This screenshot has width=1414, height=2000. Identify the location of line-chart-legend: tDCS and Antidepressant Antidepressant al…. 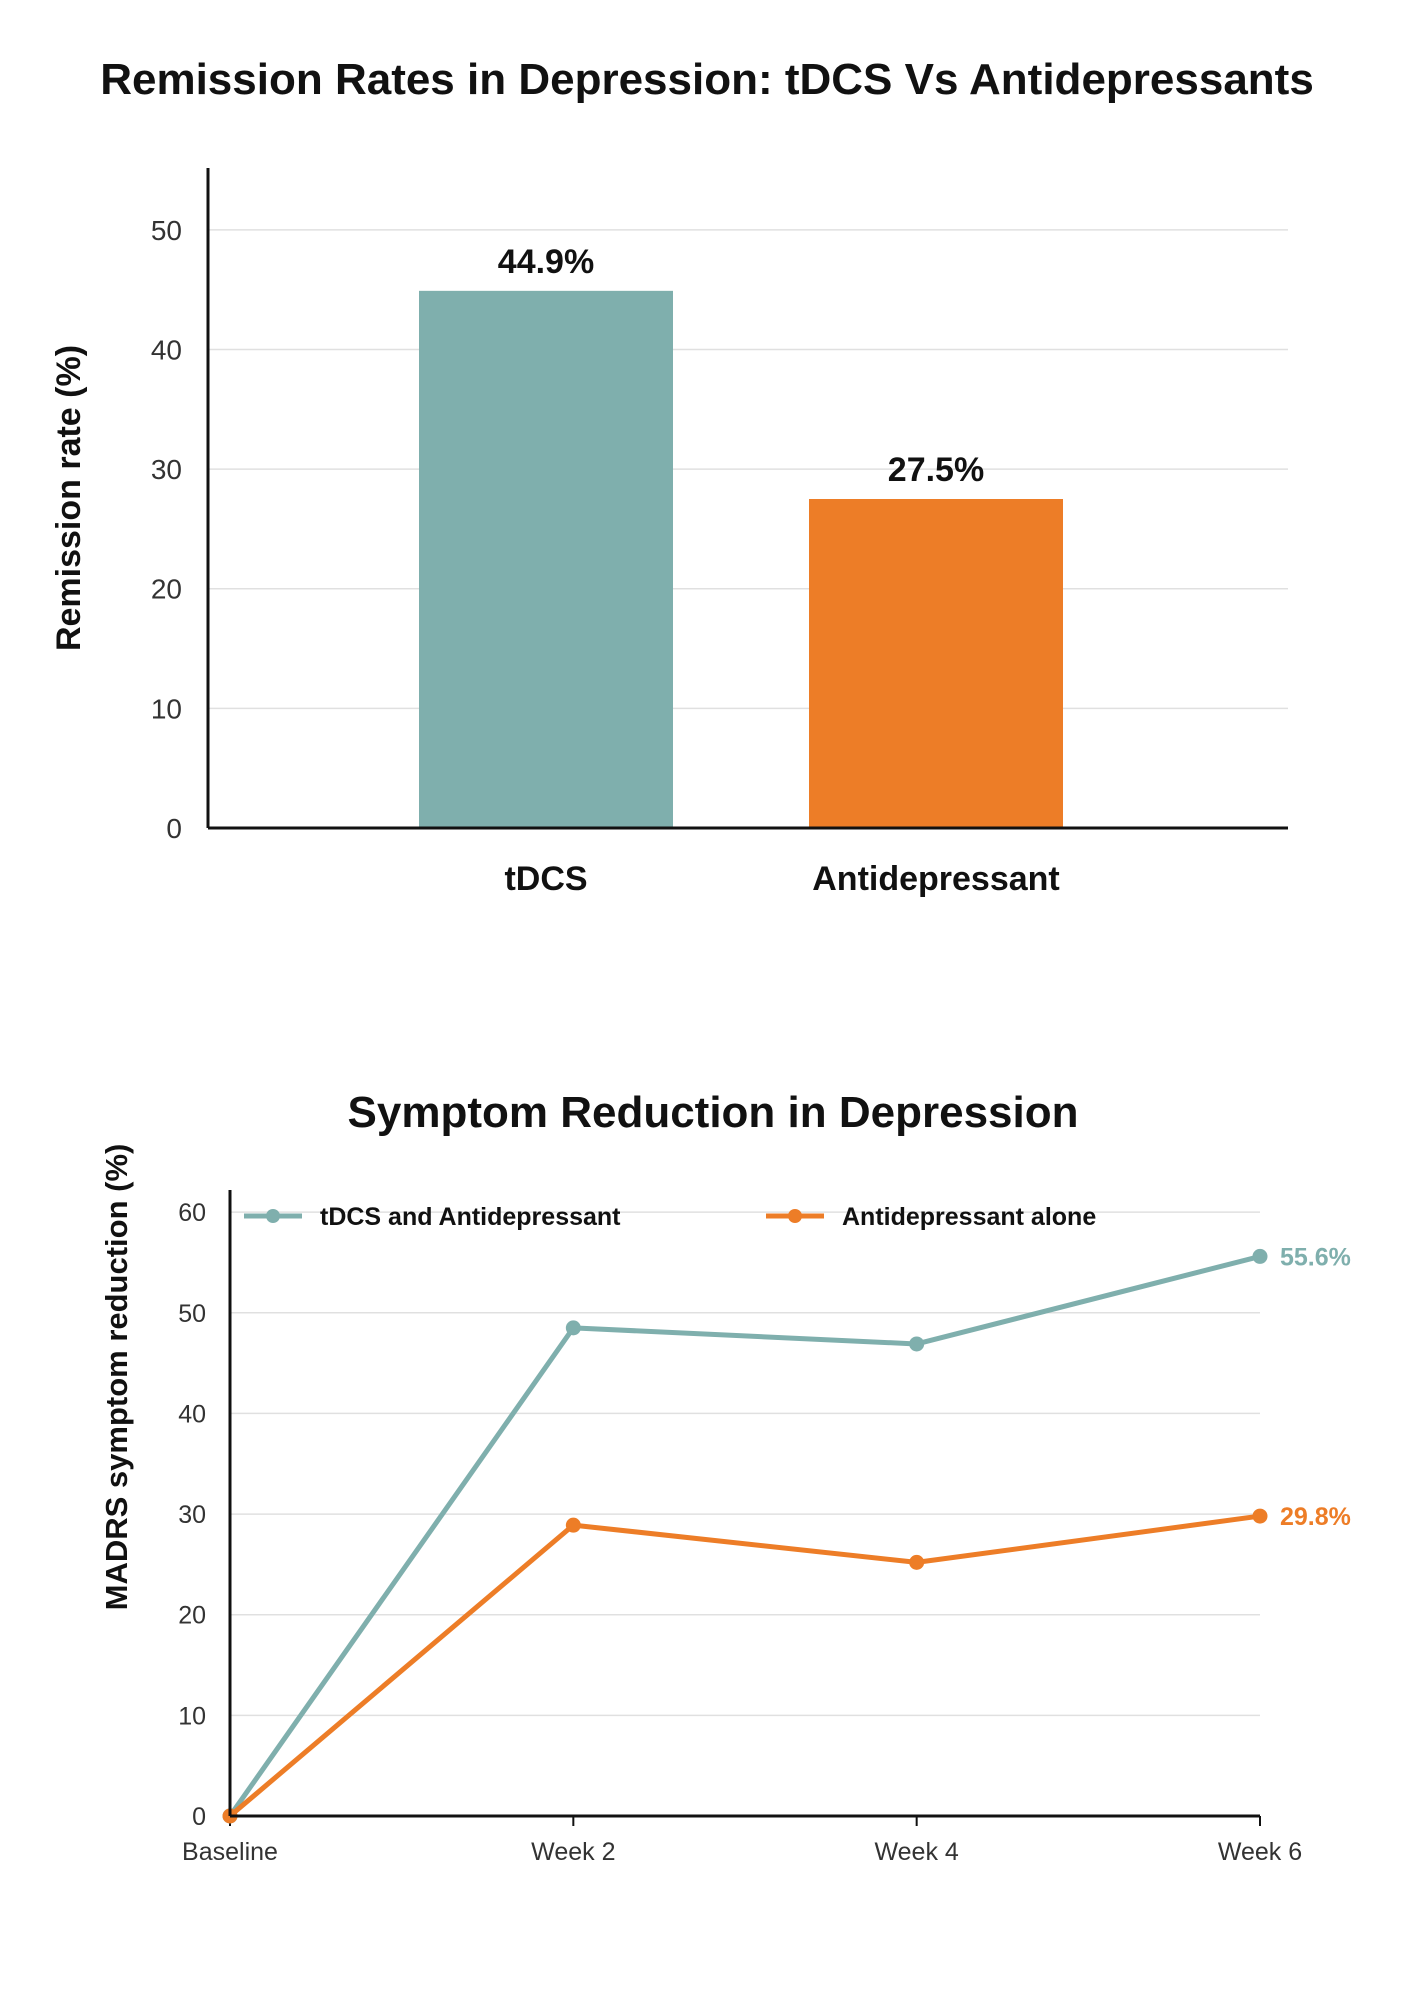
(670, 1217).